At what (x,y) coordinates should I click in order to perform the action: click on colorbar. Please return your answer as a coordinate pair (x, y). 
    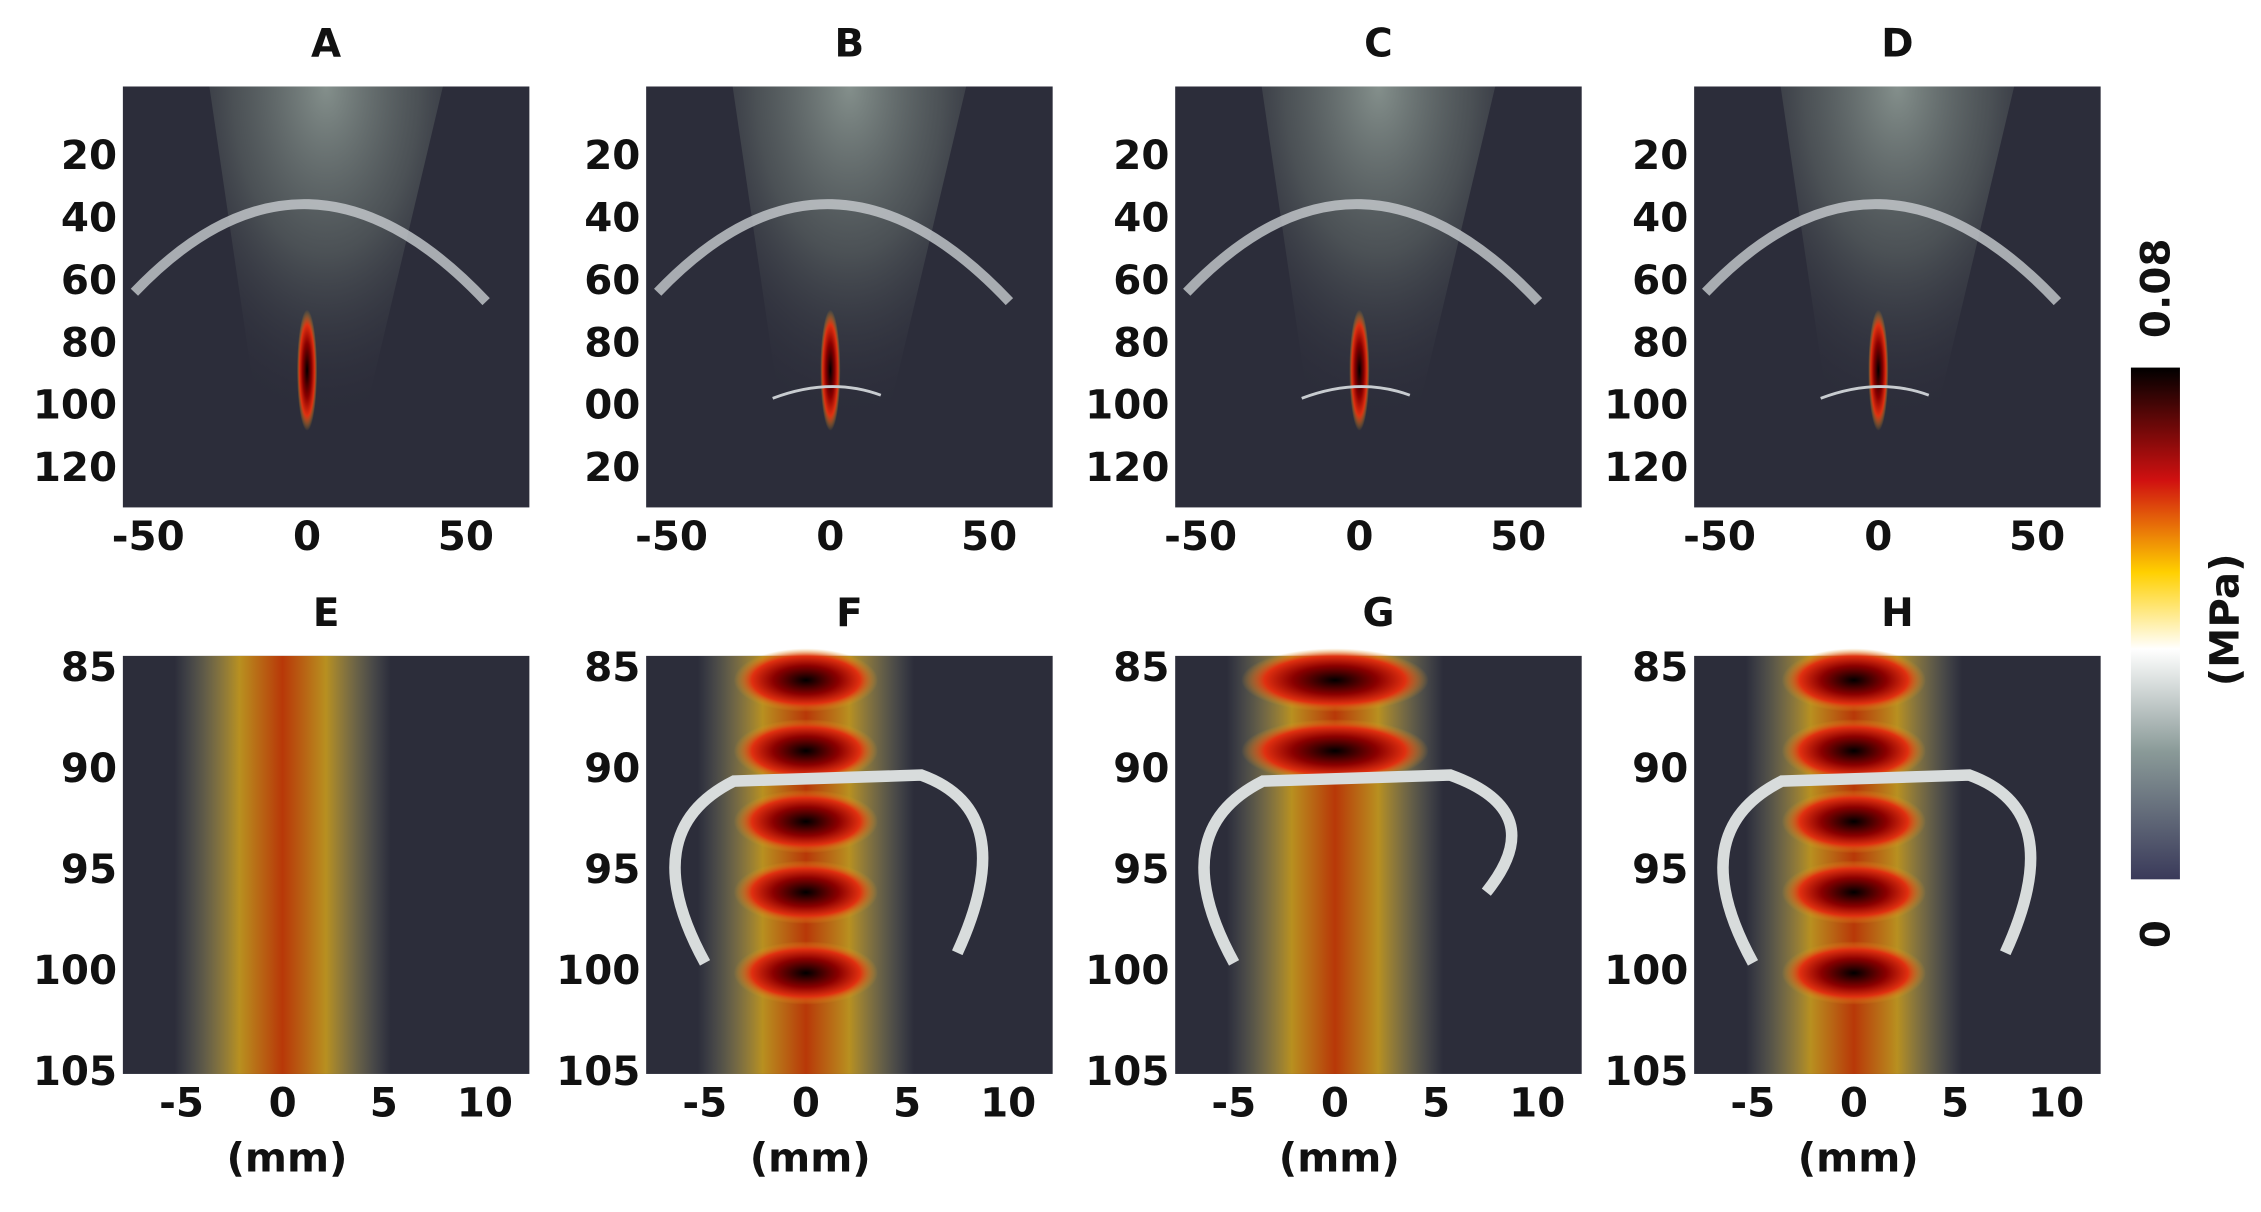
    Looking at the image, I should click on (2155, 623).